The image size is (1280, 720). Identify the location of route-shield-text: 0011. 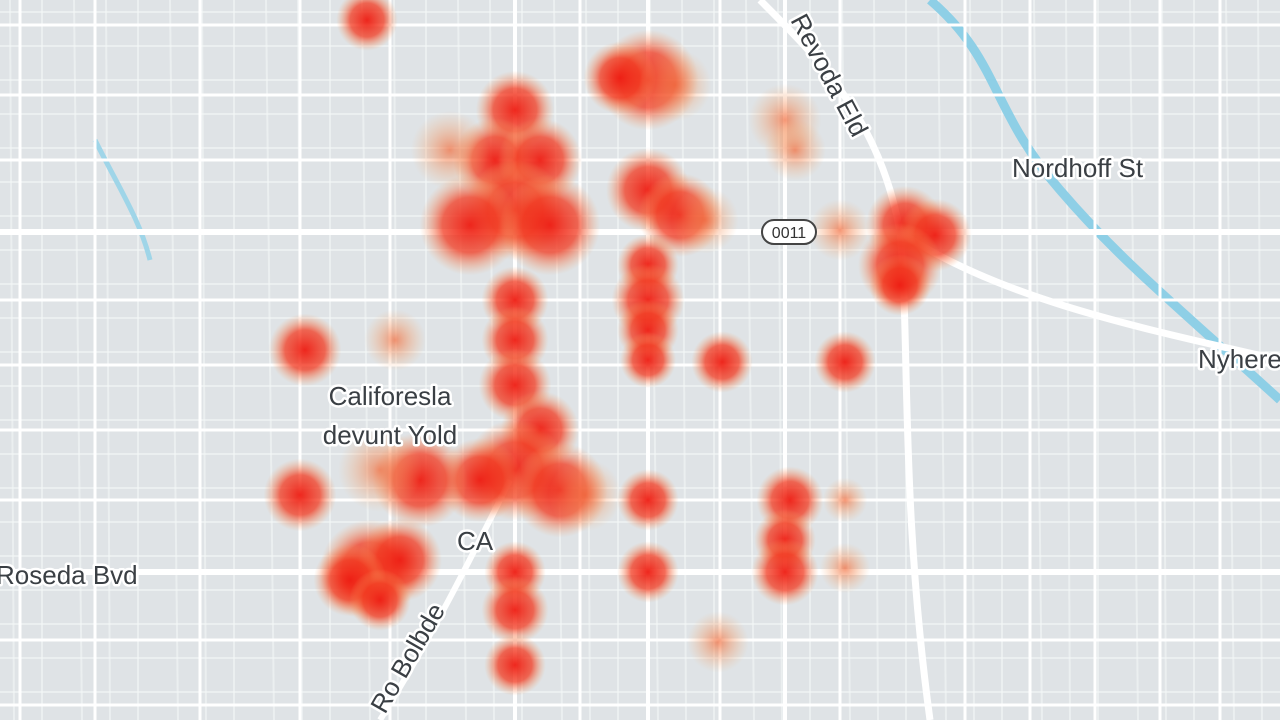
(789, 233).